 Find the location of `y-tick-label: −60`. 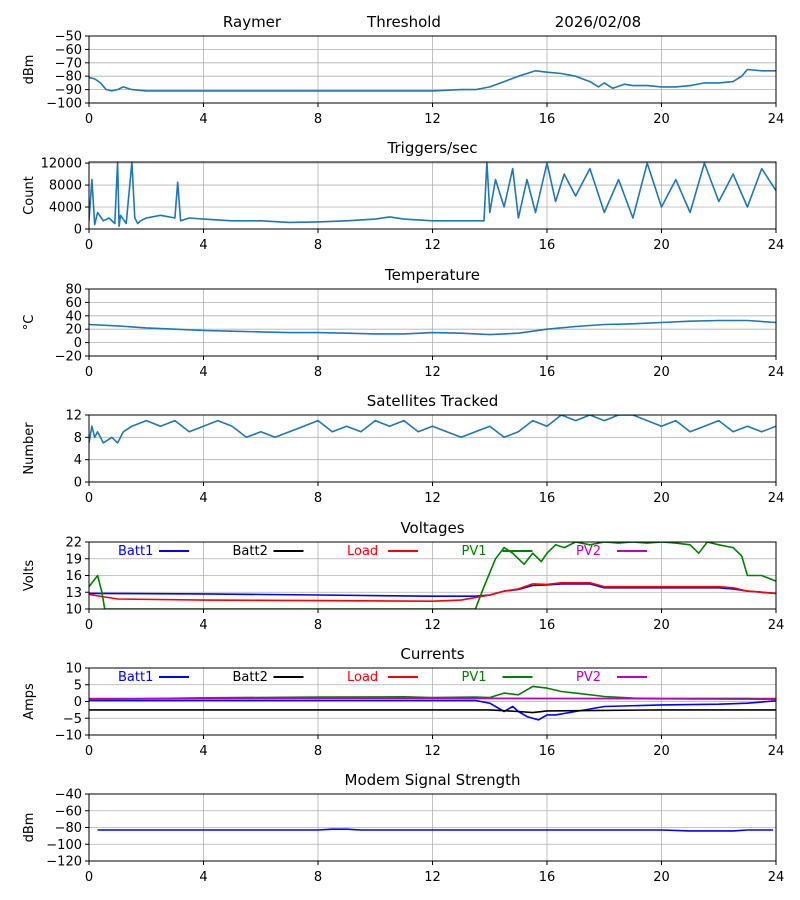

y-tick-label: −60 is located at coordinates (68, 811).